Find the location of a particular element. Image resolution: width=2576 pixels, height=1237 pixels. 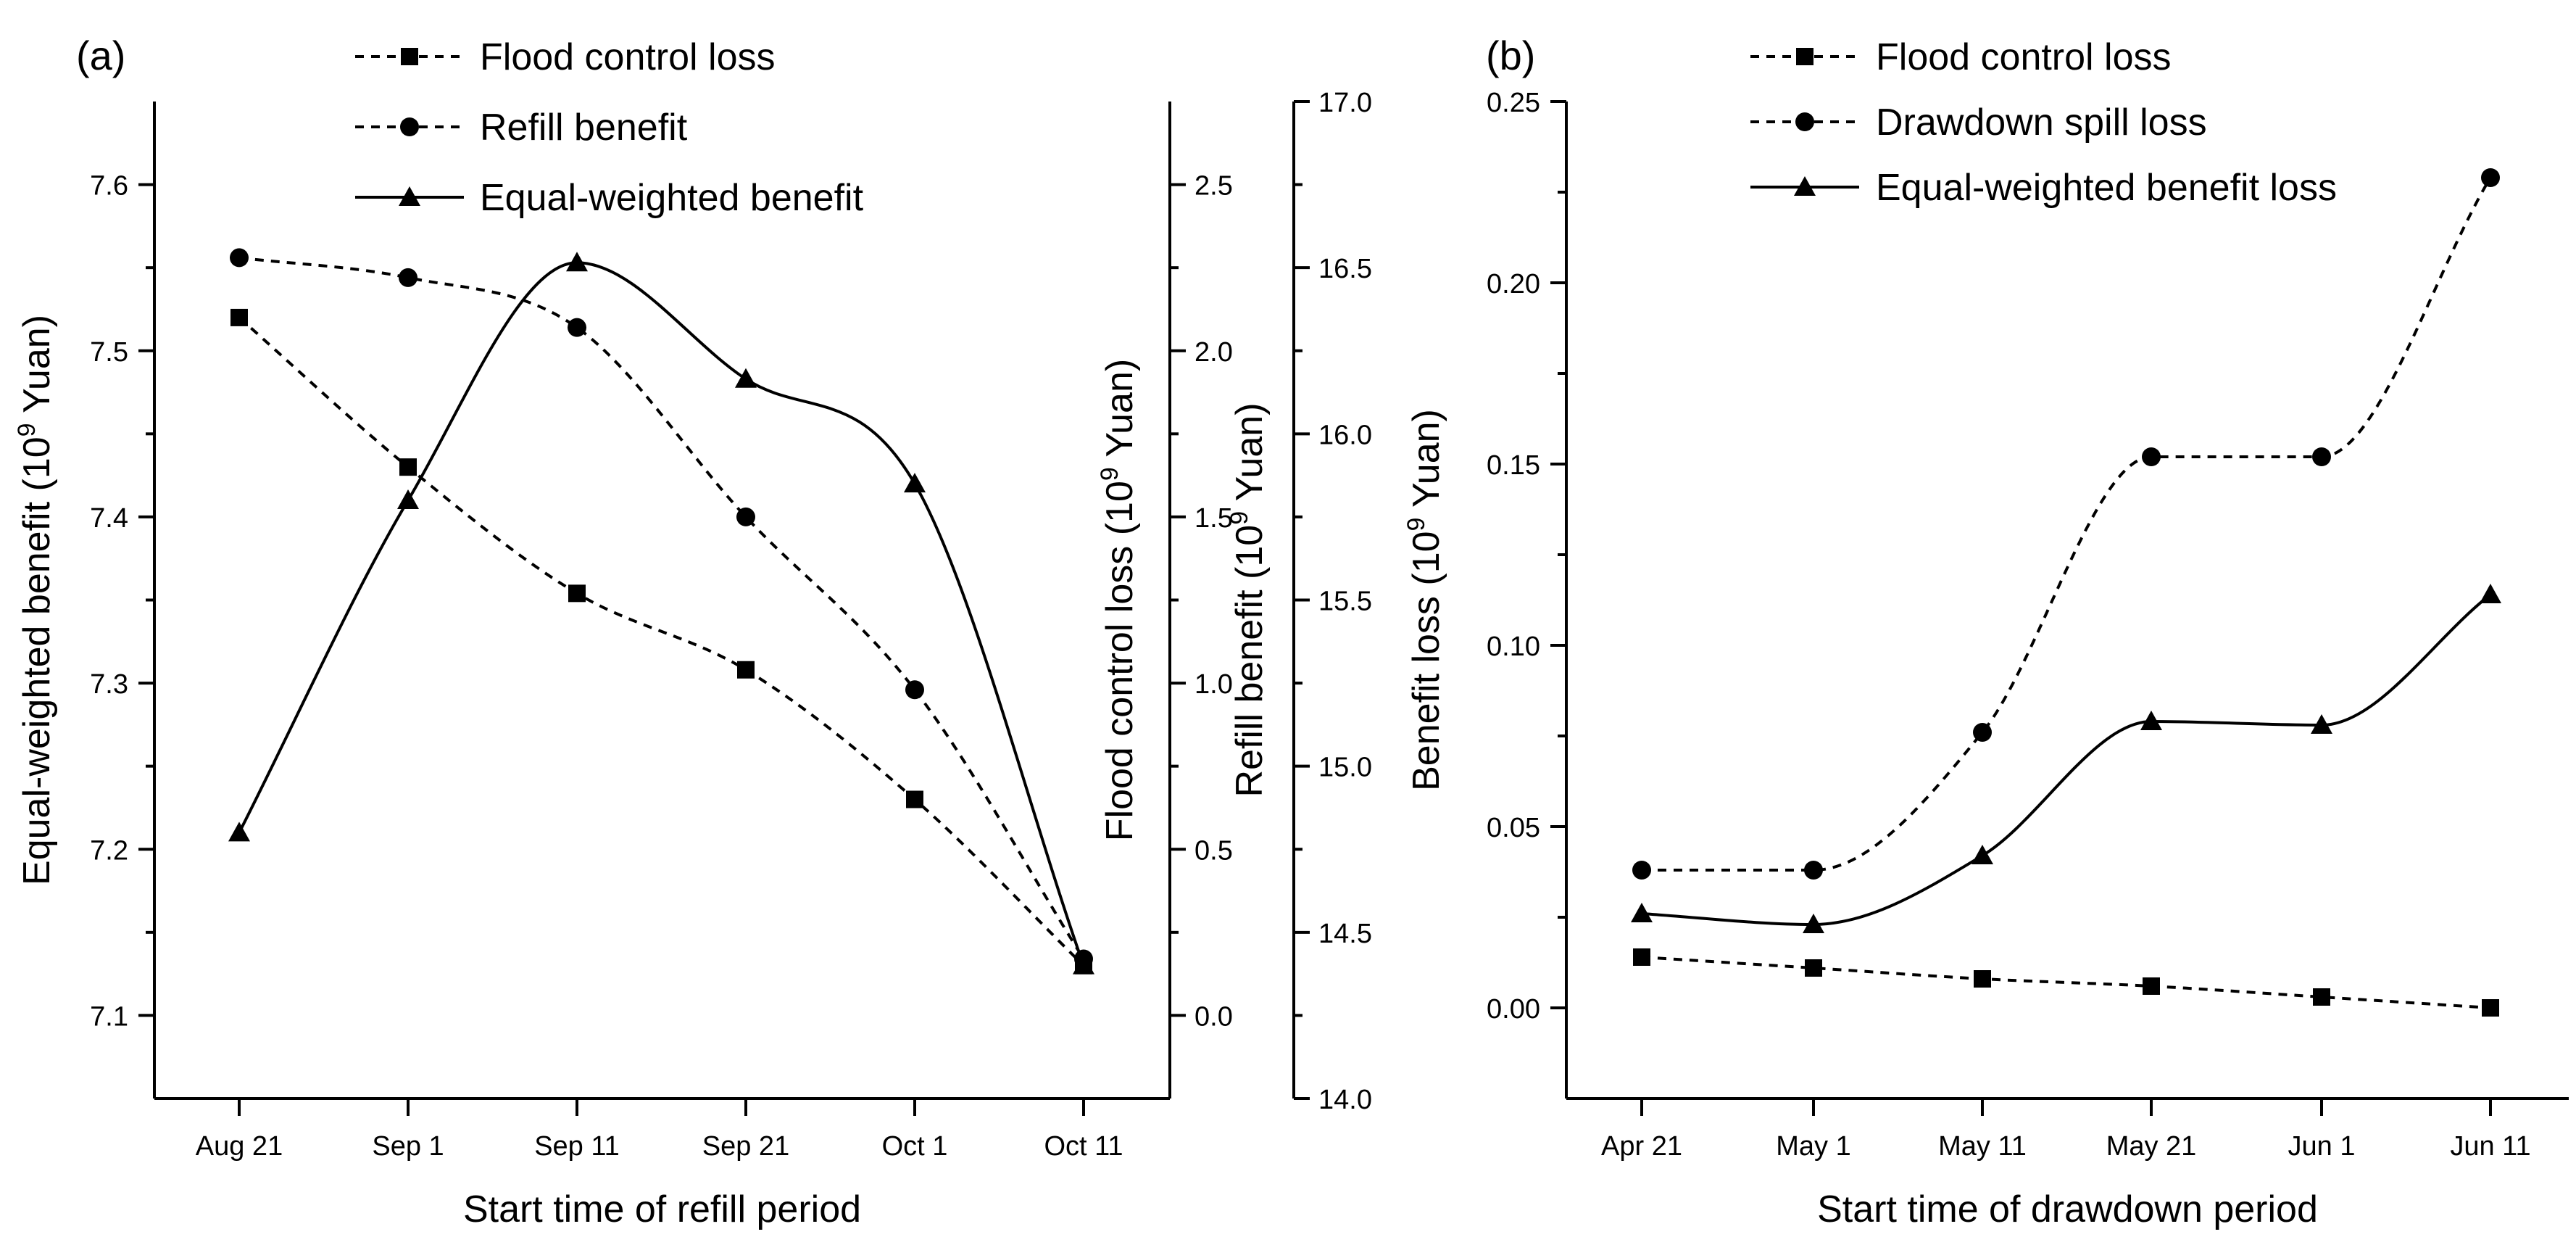

y-left-tick-label: 0.05 is located at coordinates (1513, 828).